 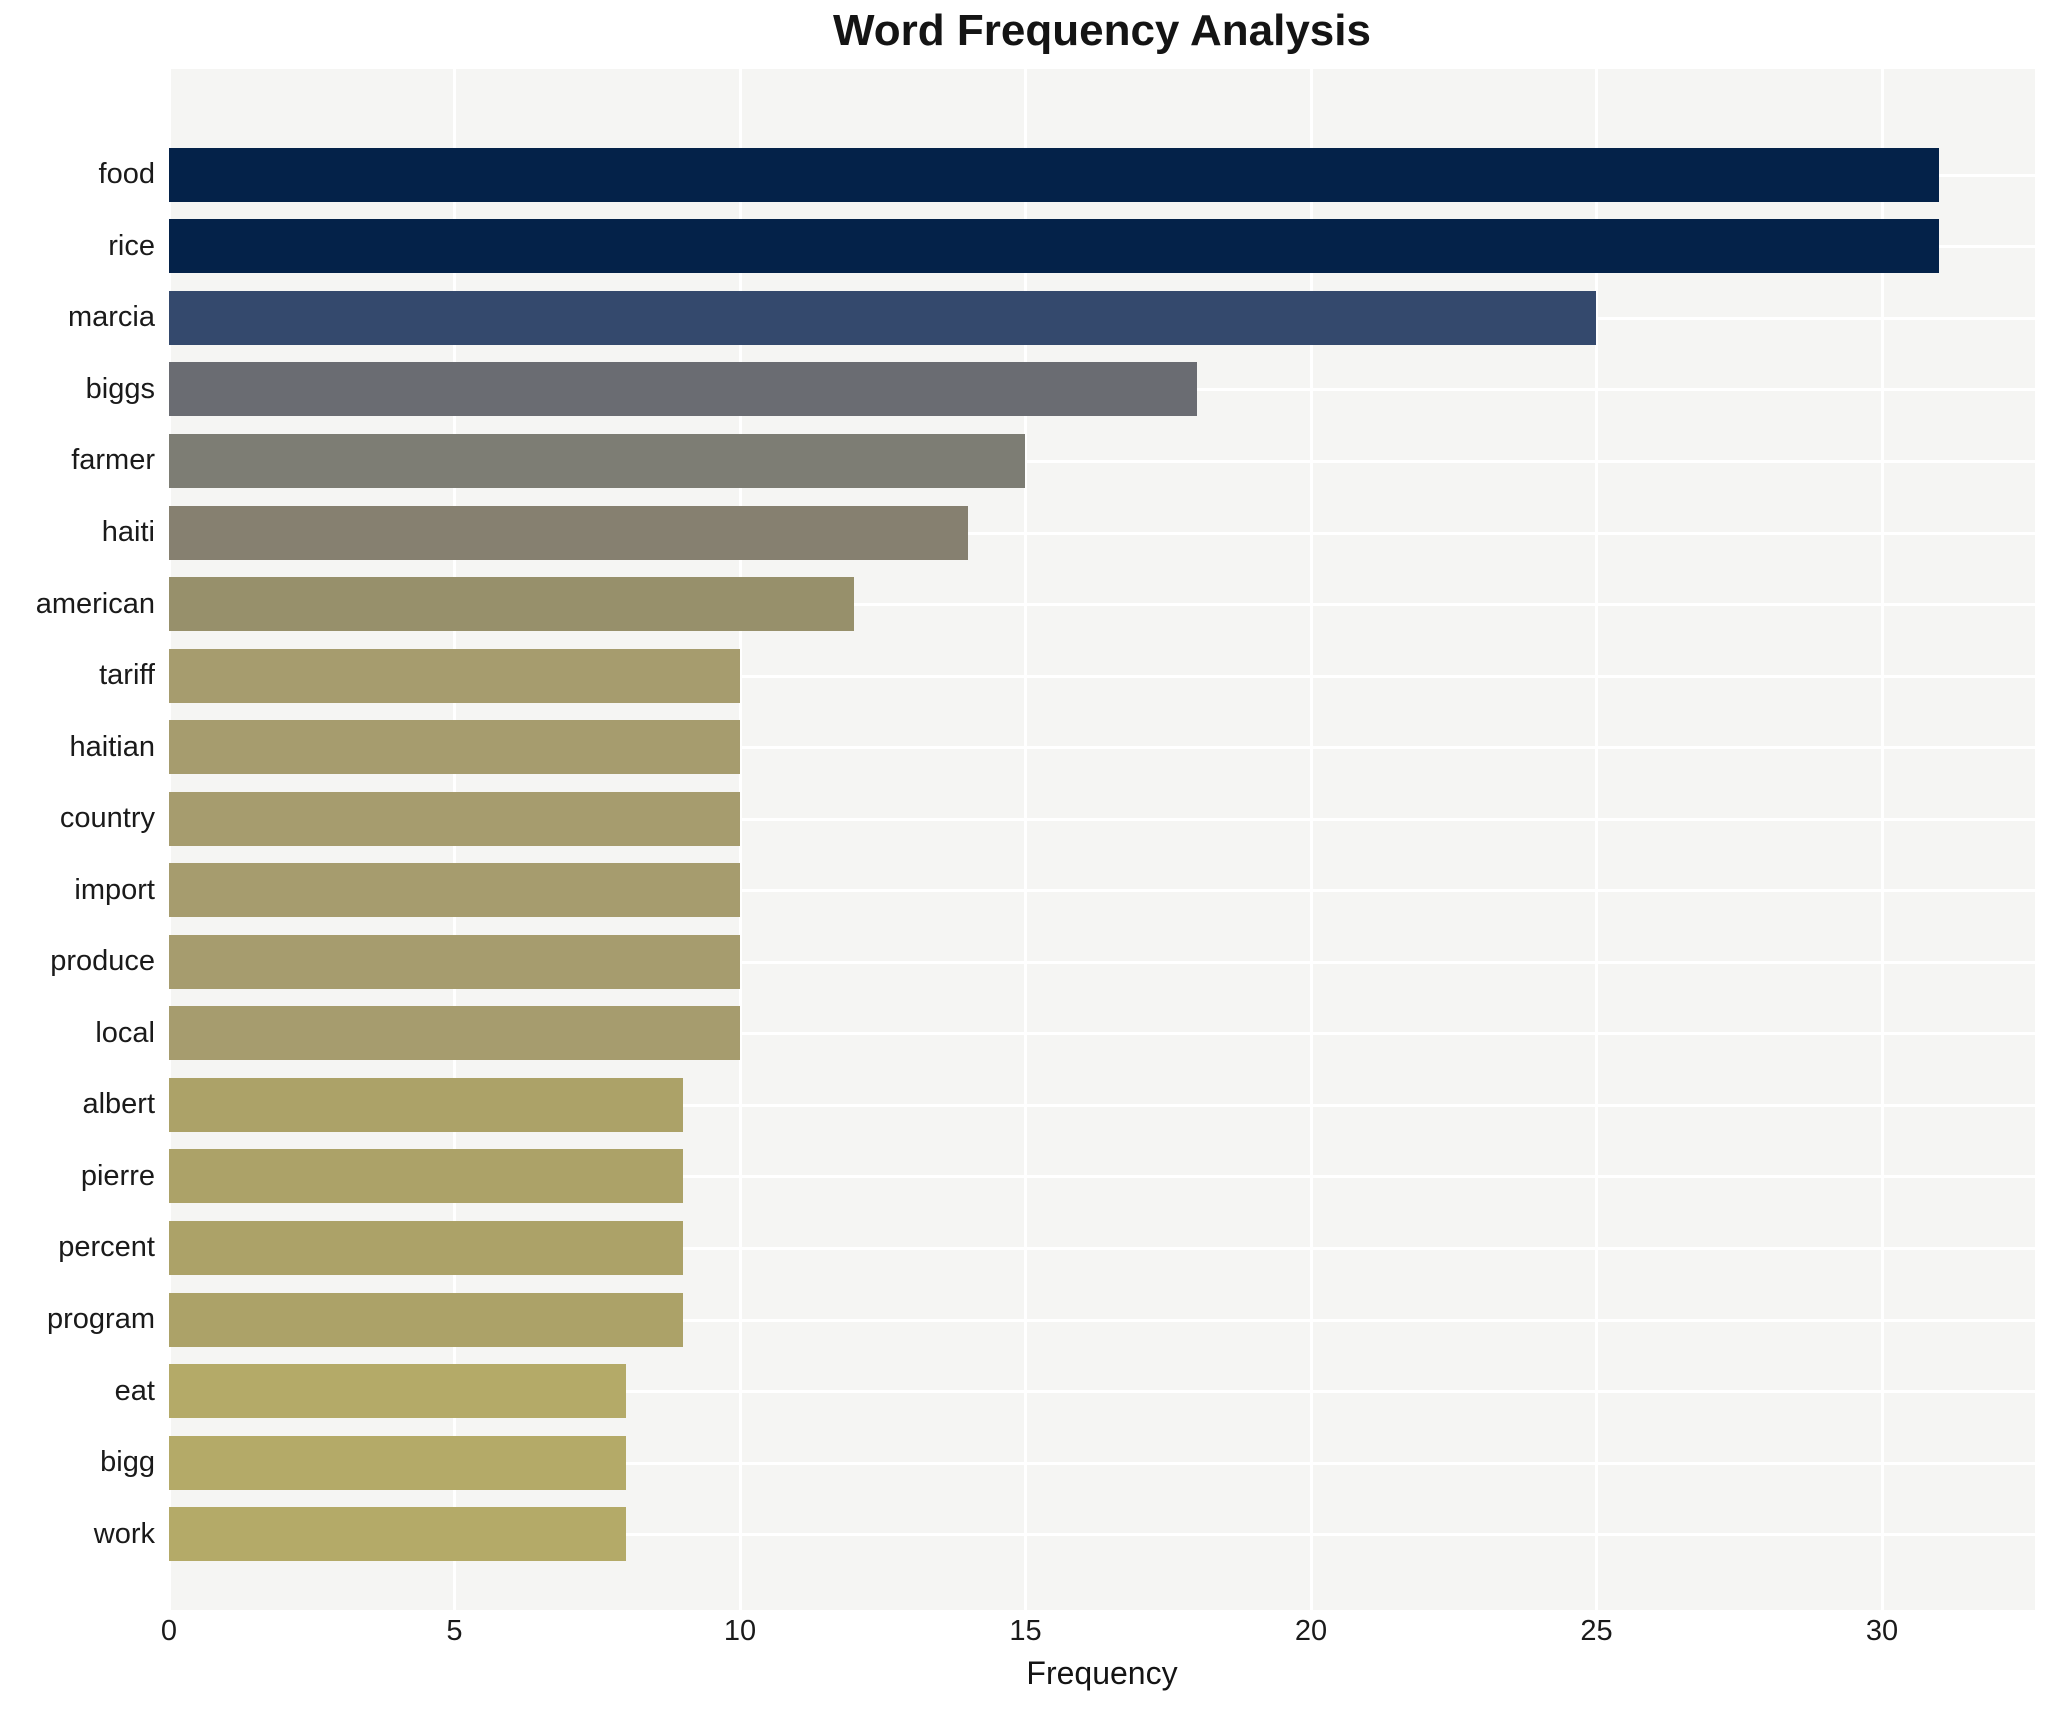 What do you see at coordinates (883, 317) in the screenshot?
I see `bar-marcia` at bounding box center [883, 317].